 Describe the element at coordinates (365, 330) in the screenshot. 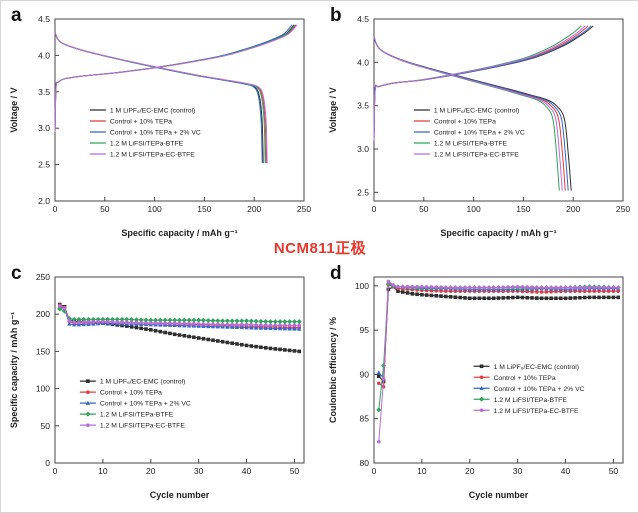

I see `y-tick-label: 95` at that location.